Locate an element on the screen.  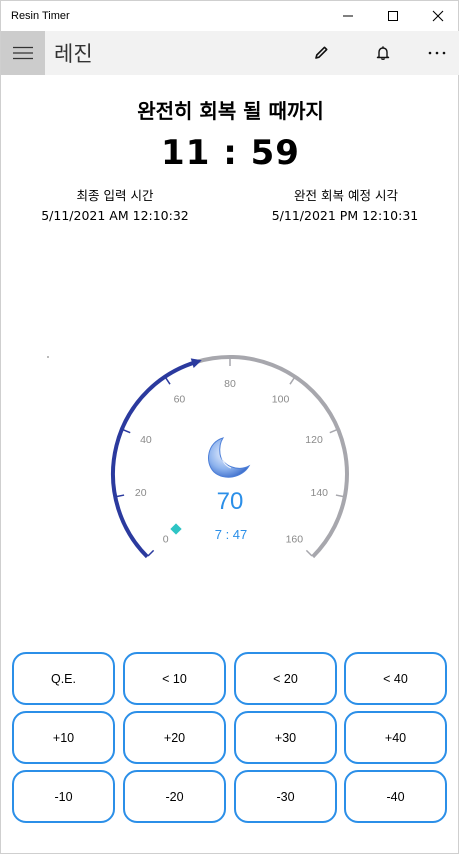
recovery-heading: 완전히 회복 될 때까지 is located at coordinates (230, 111).